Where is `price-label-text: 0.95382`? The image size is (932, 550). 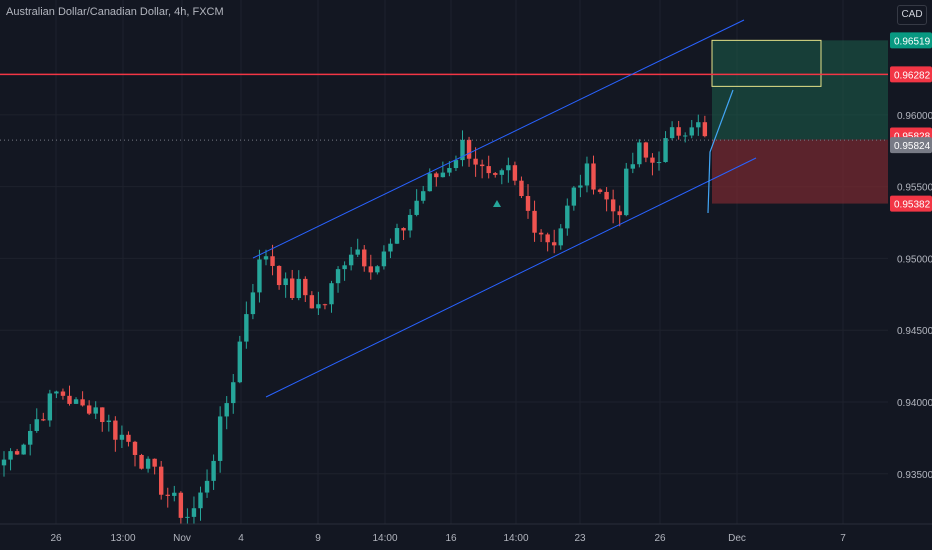 price-label-text: 0.95382 is located at coordinates (912, 205).